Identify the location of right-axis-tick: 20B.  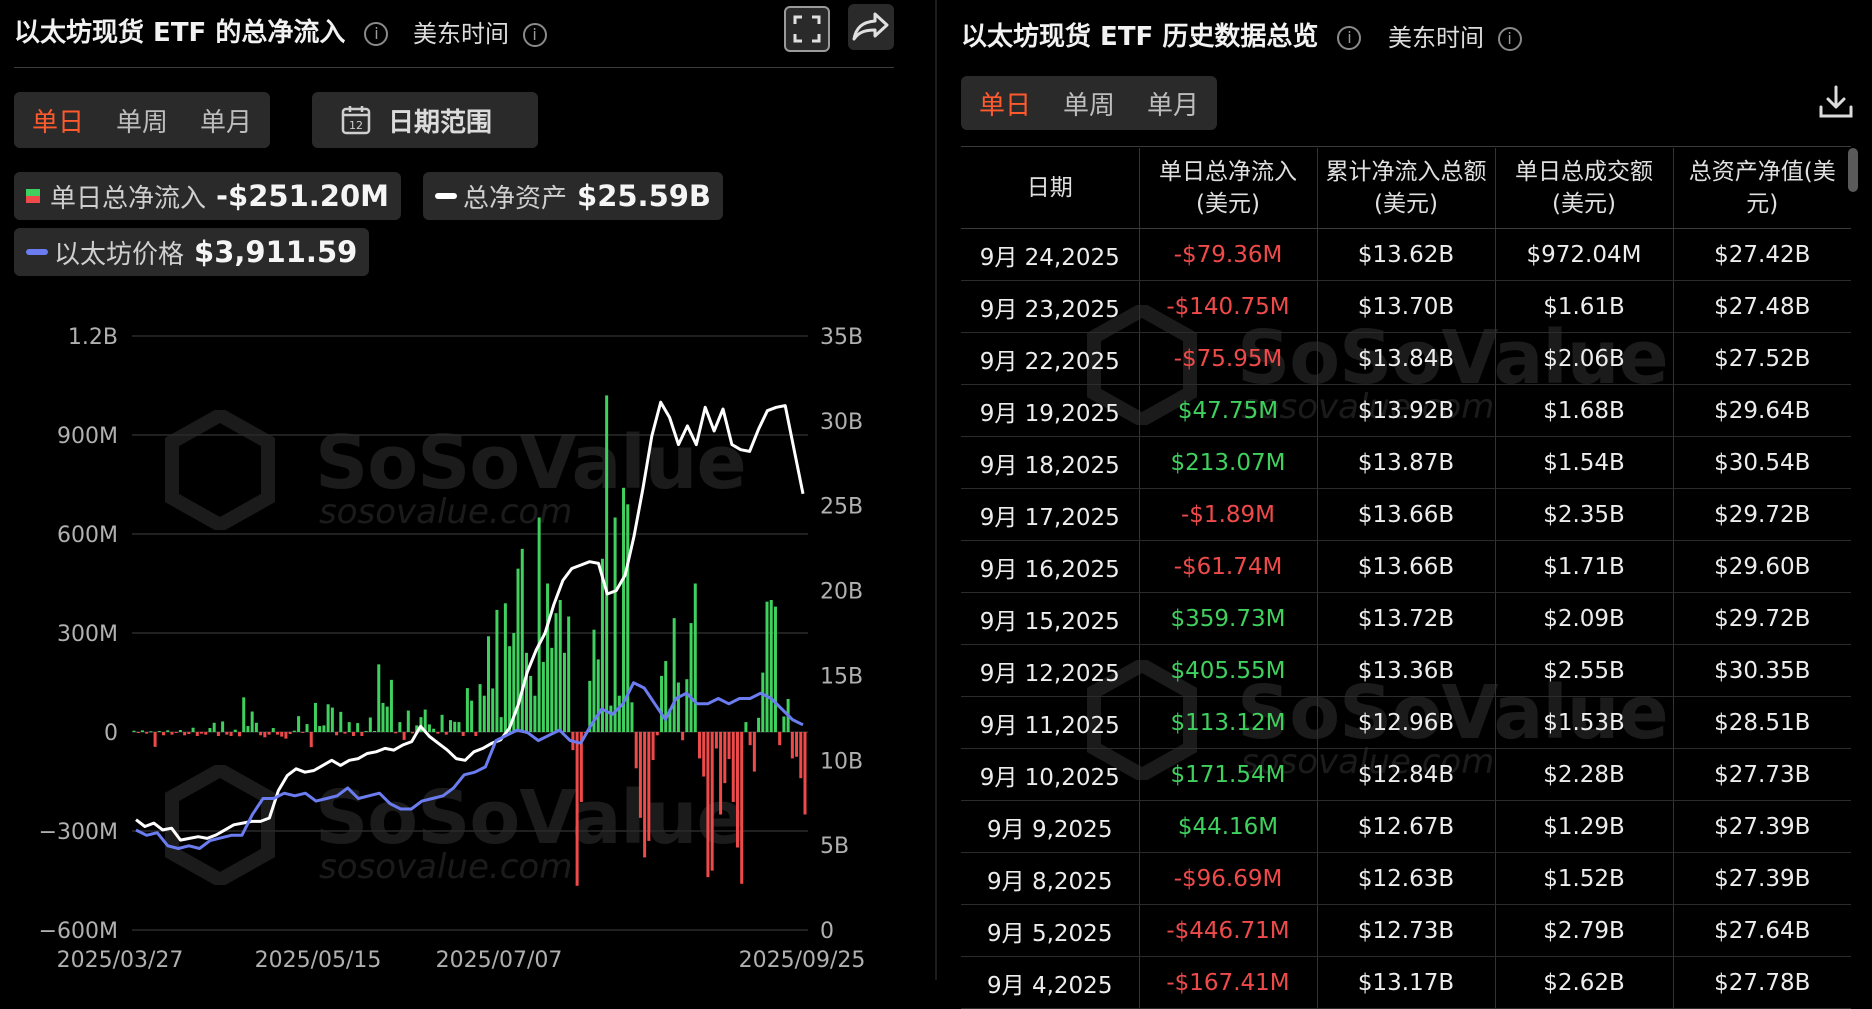
(841, 592).